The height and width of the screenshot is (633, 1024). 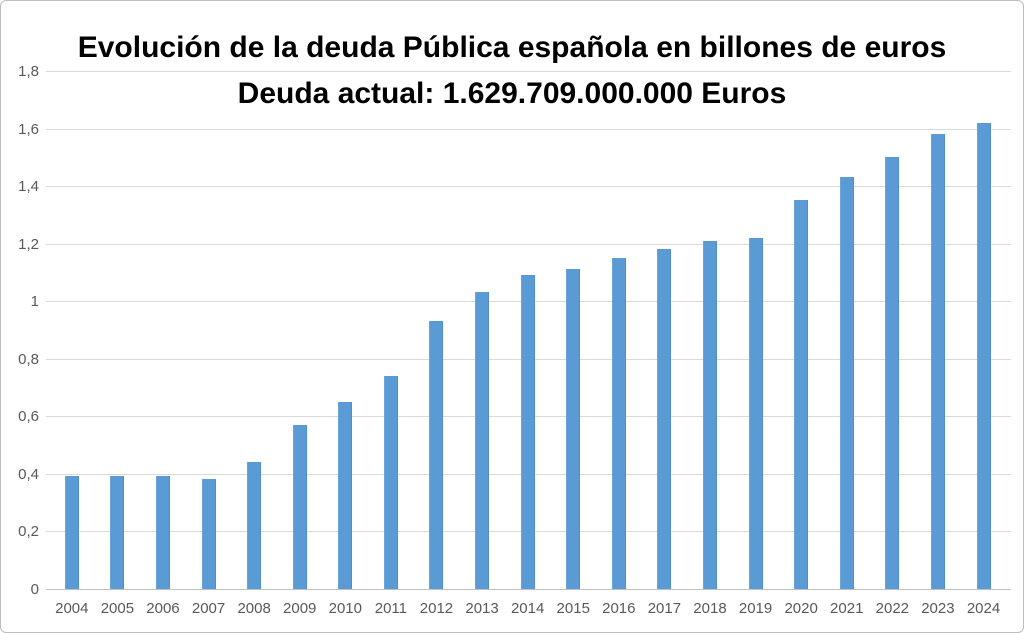 What do you see at coordinates (755, 608) in the screenshot?
I see `x-tick-label: 2019` at bounding box center [755, 608].